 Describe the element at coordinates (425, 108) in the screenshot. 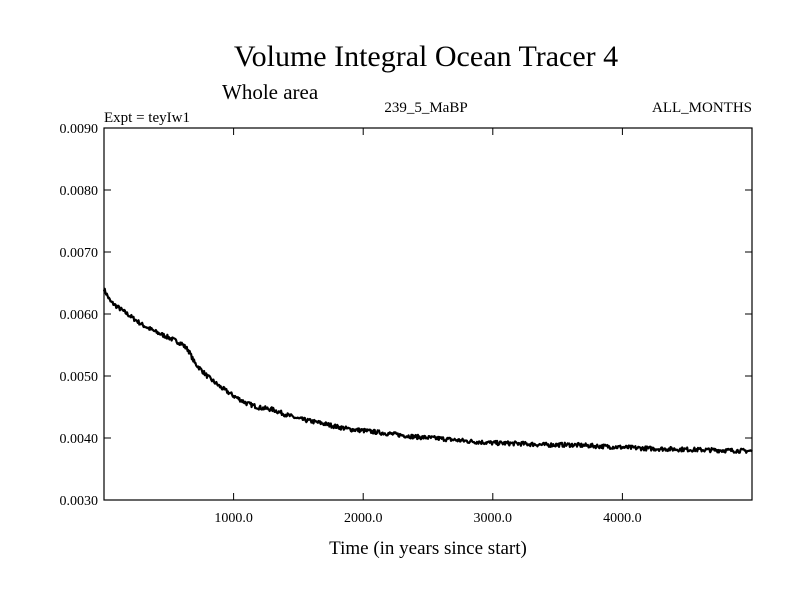

I see `period-label: 239_5_MaBP` at that location.